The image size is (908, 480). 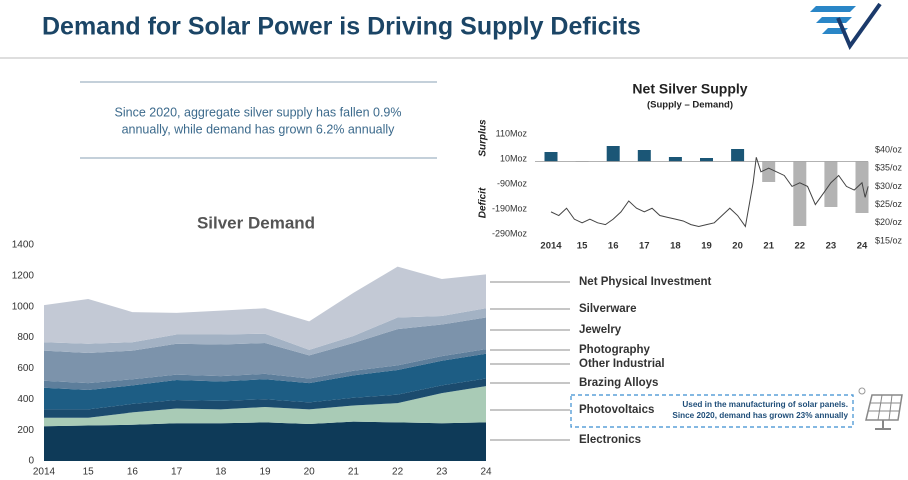 What do you see at coordinates (690, 105) in the screenshot?
I see `chart-subtitle: (Supply – Demand)` at bounding box center [690, 105].